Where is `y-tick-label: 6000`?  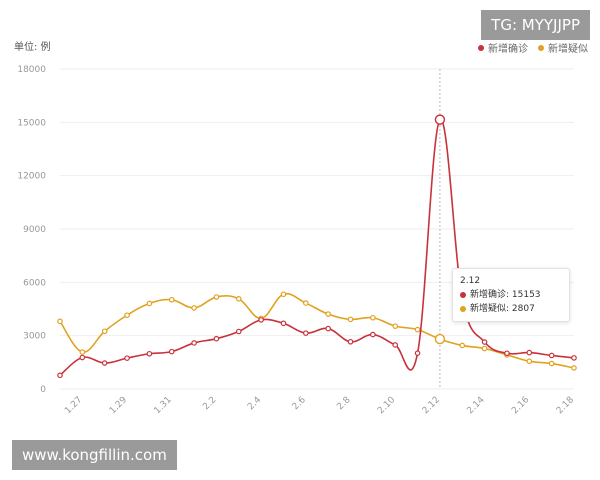 y-tick-label: 6000 is located at coordinates (34, 283).